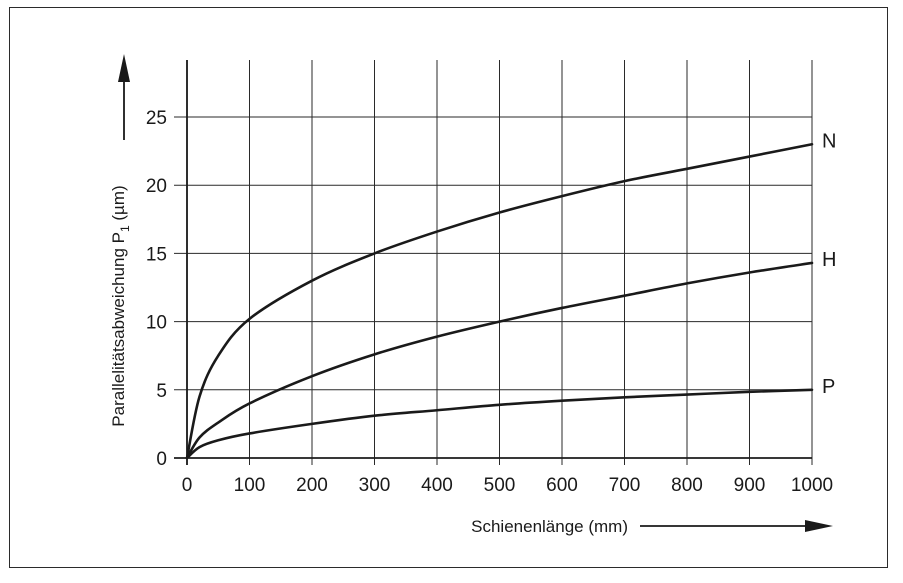  Describe the element at coordinates (562, 485) in the screenshot. I see `x-tick-label-600: 600` at that location.